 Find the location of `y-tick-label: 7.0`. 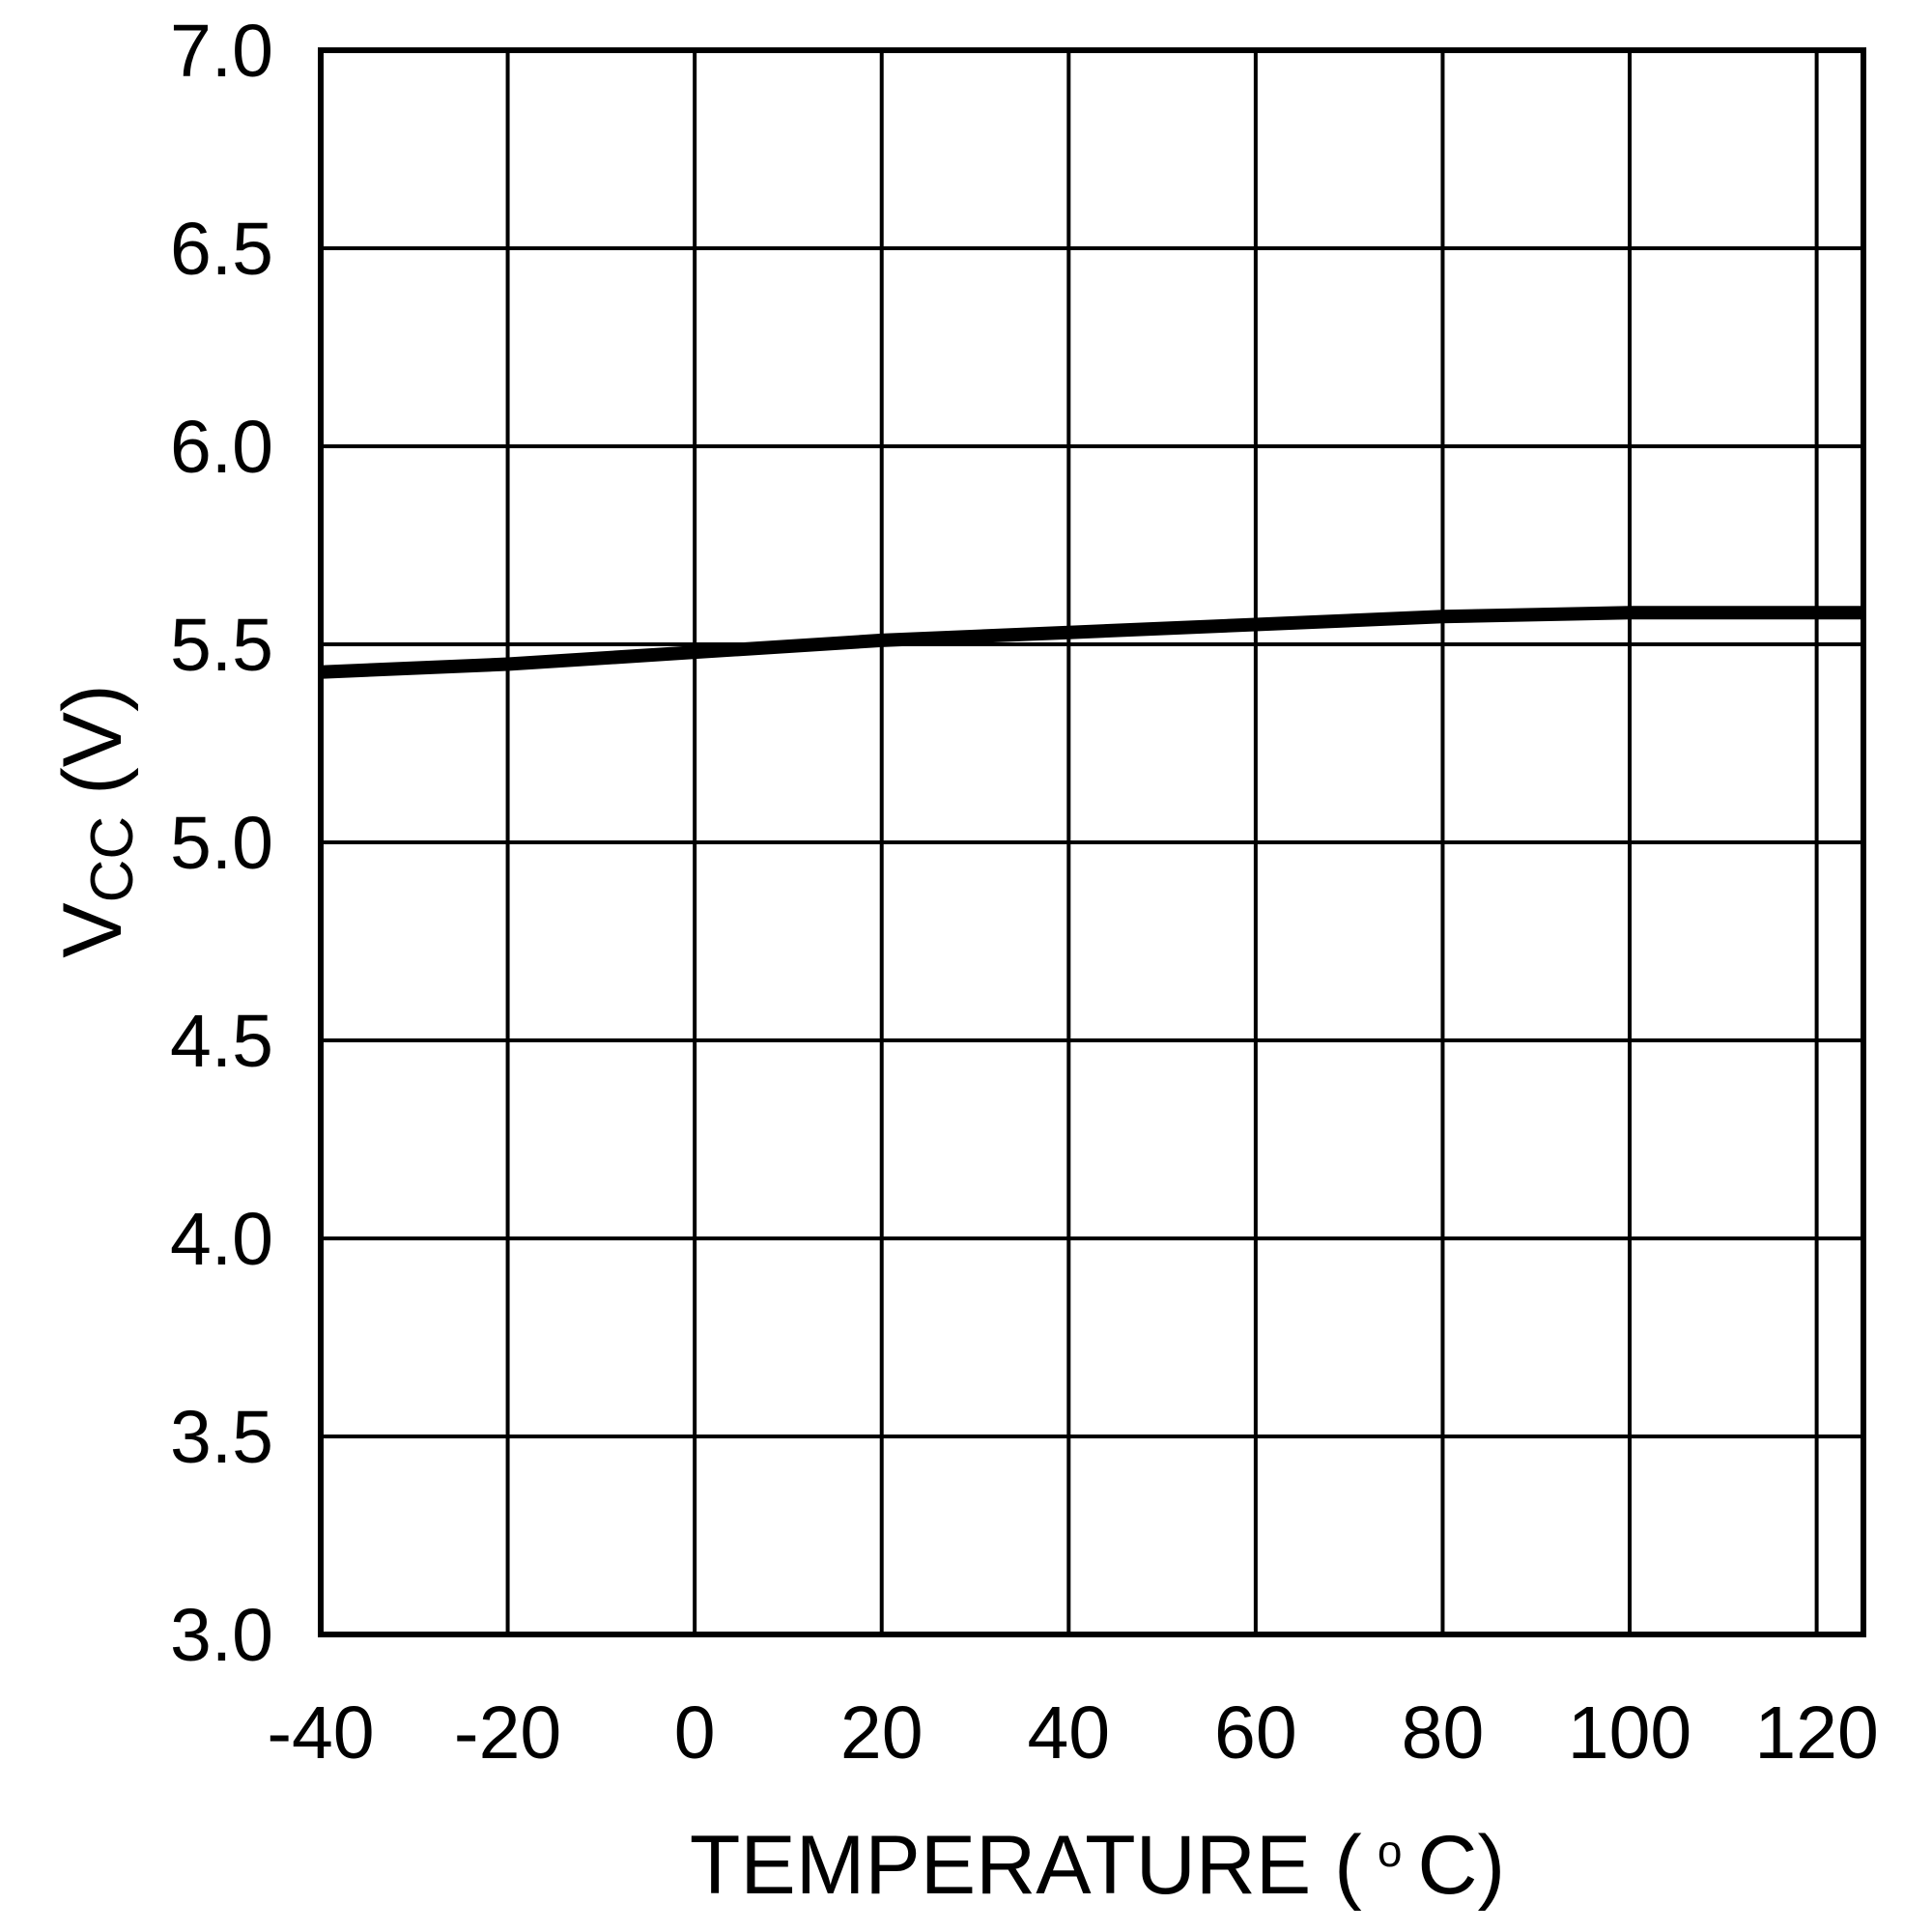

y-tick-label: 7.0 is located at coordinates (221, 51).